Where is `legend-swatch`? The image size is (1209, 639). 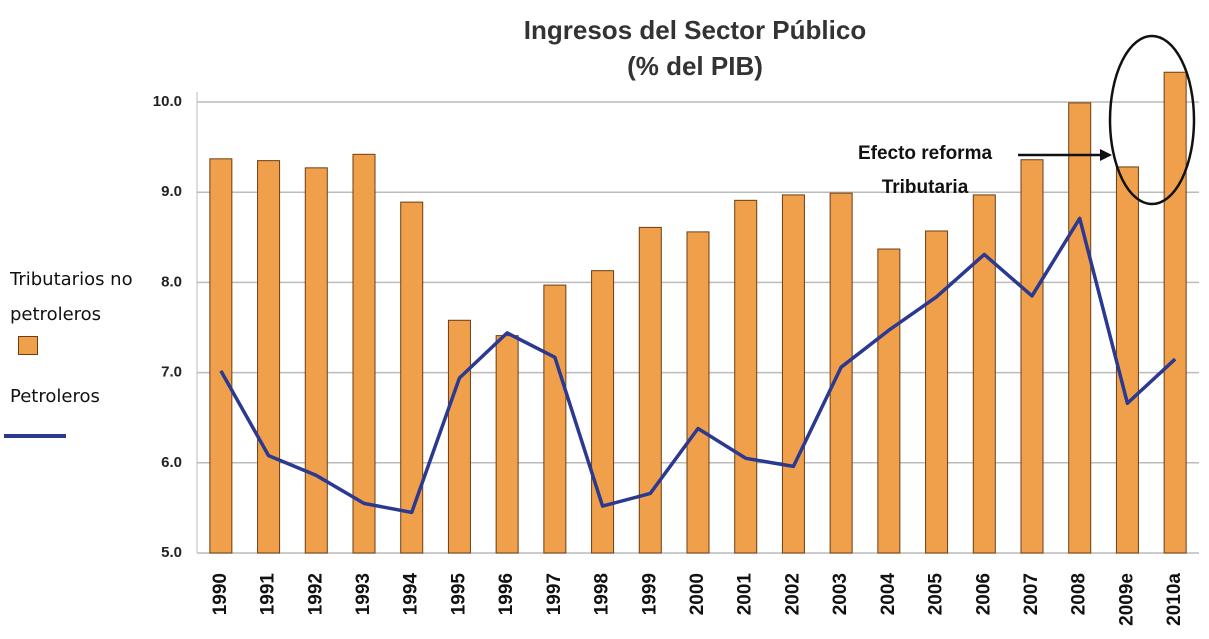 legend-swatch is located at coordinates (28, 345).